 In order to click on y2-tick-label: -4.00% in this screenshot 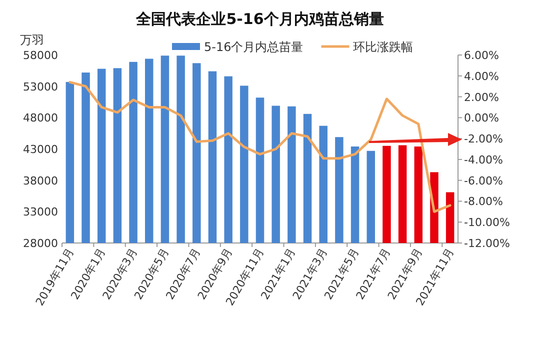, I will do `click(483, 159)`.